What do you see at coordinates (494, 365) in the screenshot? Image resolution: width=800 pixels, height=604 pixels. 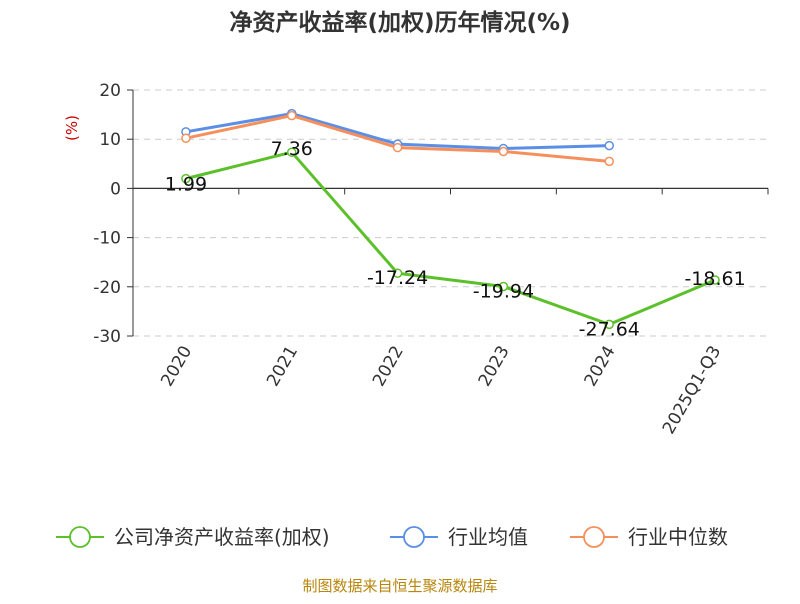 I see `x-tick-label: 2023` at bounding box center [494, 365].